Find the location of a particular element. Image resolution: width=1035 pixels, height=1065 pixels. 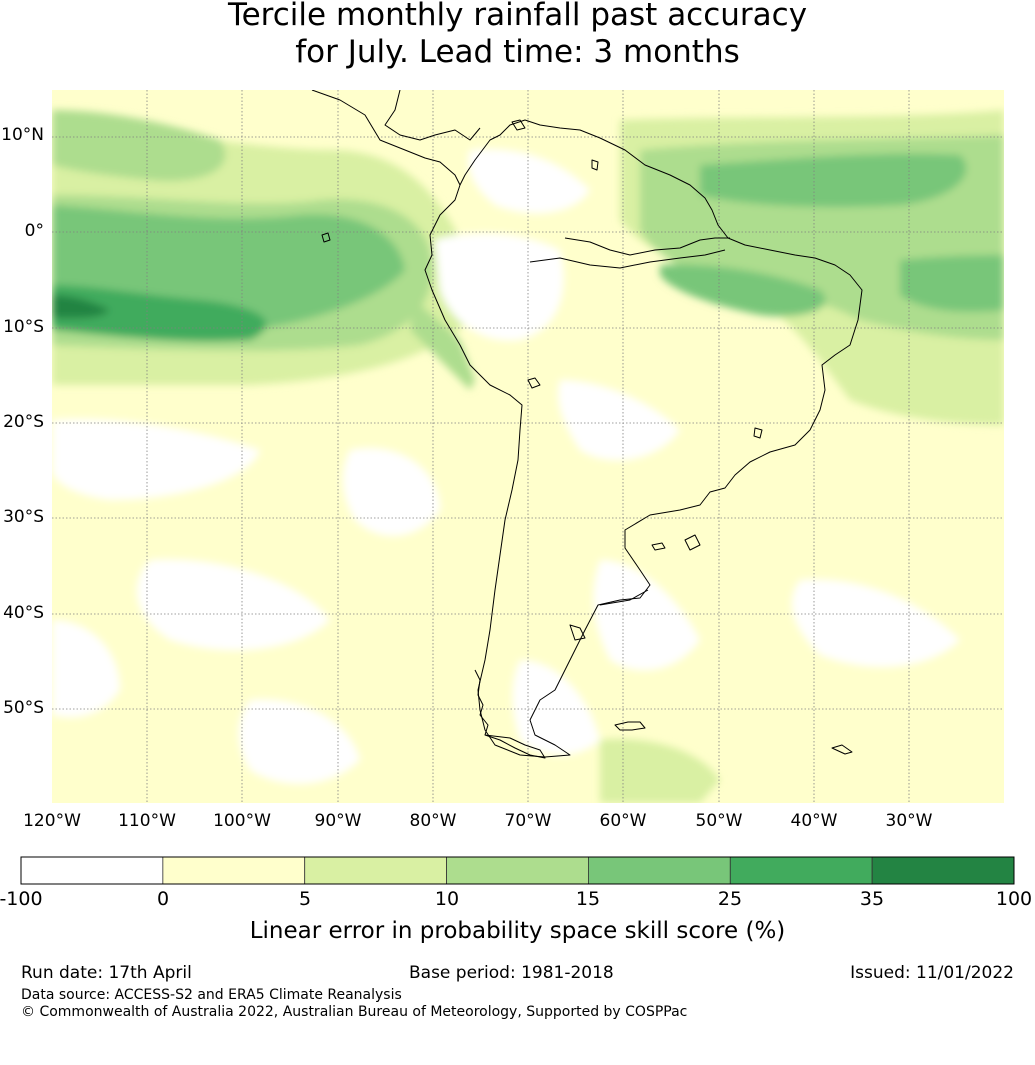

lat-label-10s: 10°S is located at coordinates (23, 327).